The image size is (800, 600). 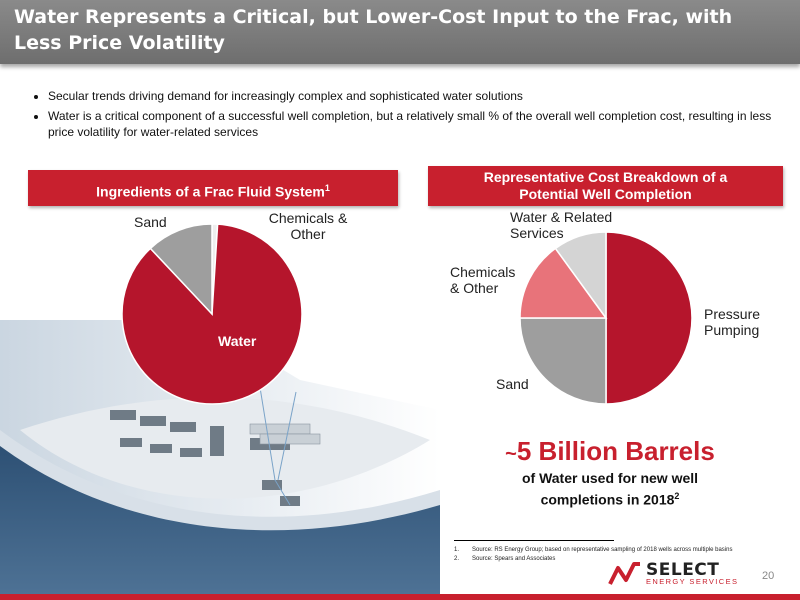 I want to click on pie-label-chemicals-line2: Other, so click(x=308, y=234).